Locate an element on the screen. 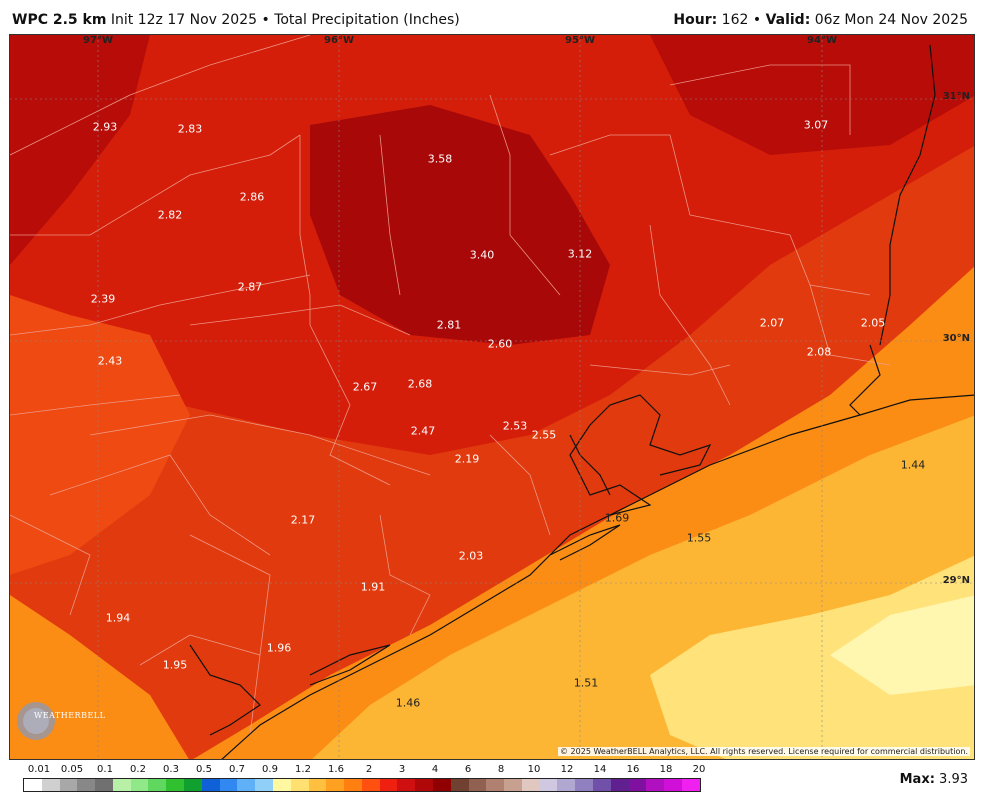  precip-value: 2.86 is located at coordinates (252, 197).